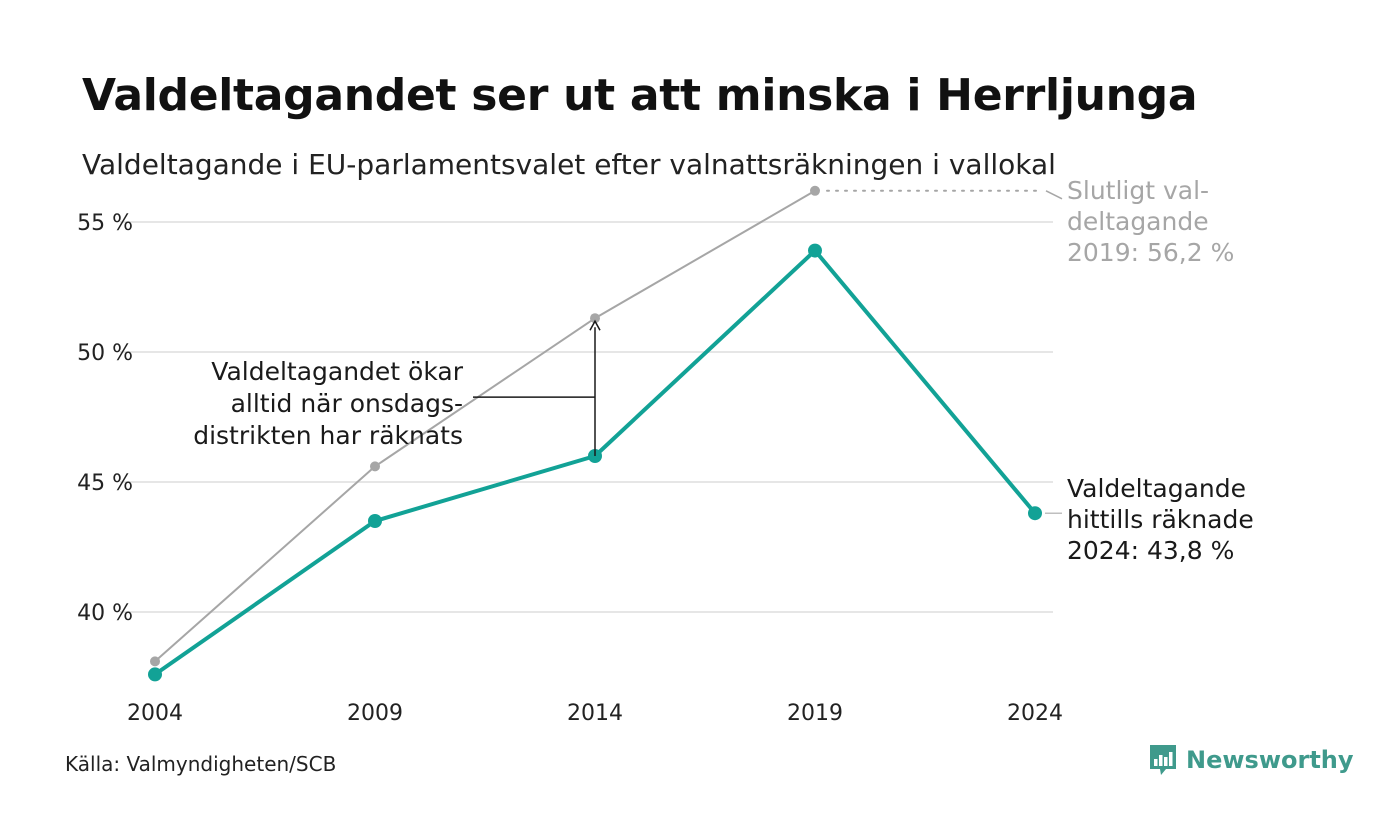 The width and height of the screenshot is (1400, 840). I want to click on x-tick-label: 2019, so click(815, 713).